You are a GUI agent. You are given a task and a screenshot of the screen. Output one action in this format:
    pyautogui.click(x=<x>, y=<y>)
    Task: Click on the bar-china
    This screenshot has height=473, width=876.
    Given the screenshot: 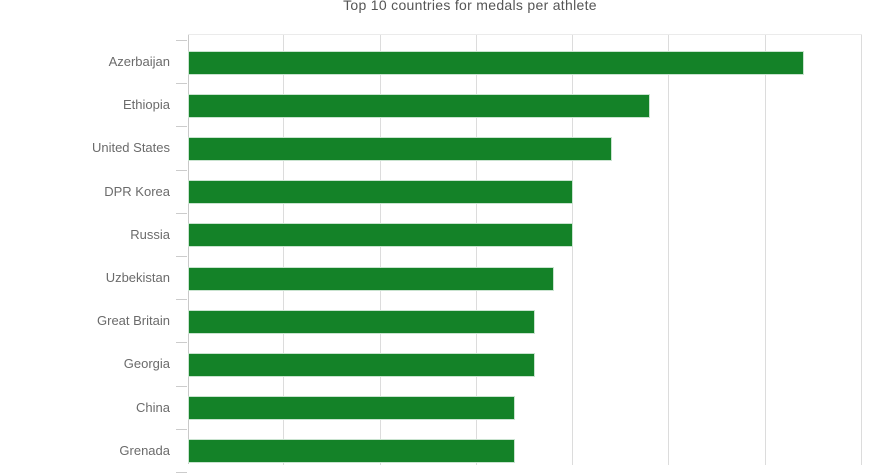 What is the action you would take?
    pyautogui.click(x=352, y=408)
    